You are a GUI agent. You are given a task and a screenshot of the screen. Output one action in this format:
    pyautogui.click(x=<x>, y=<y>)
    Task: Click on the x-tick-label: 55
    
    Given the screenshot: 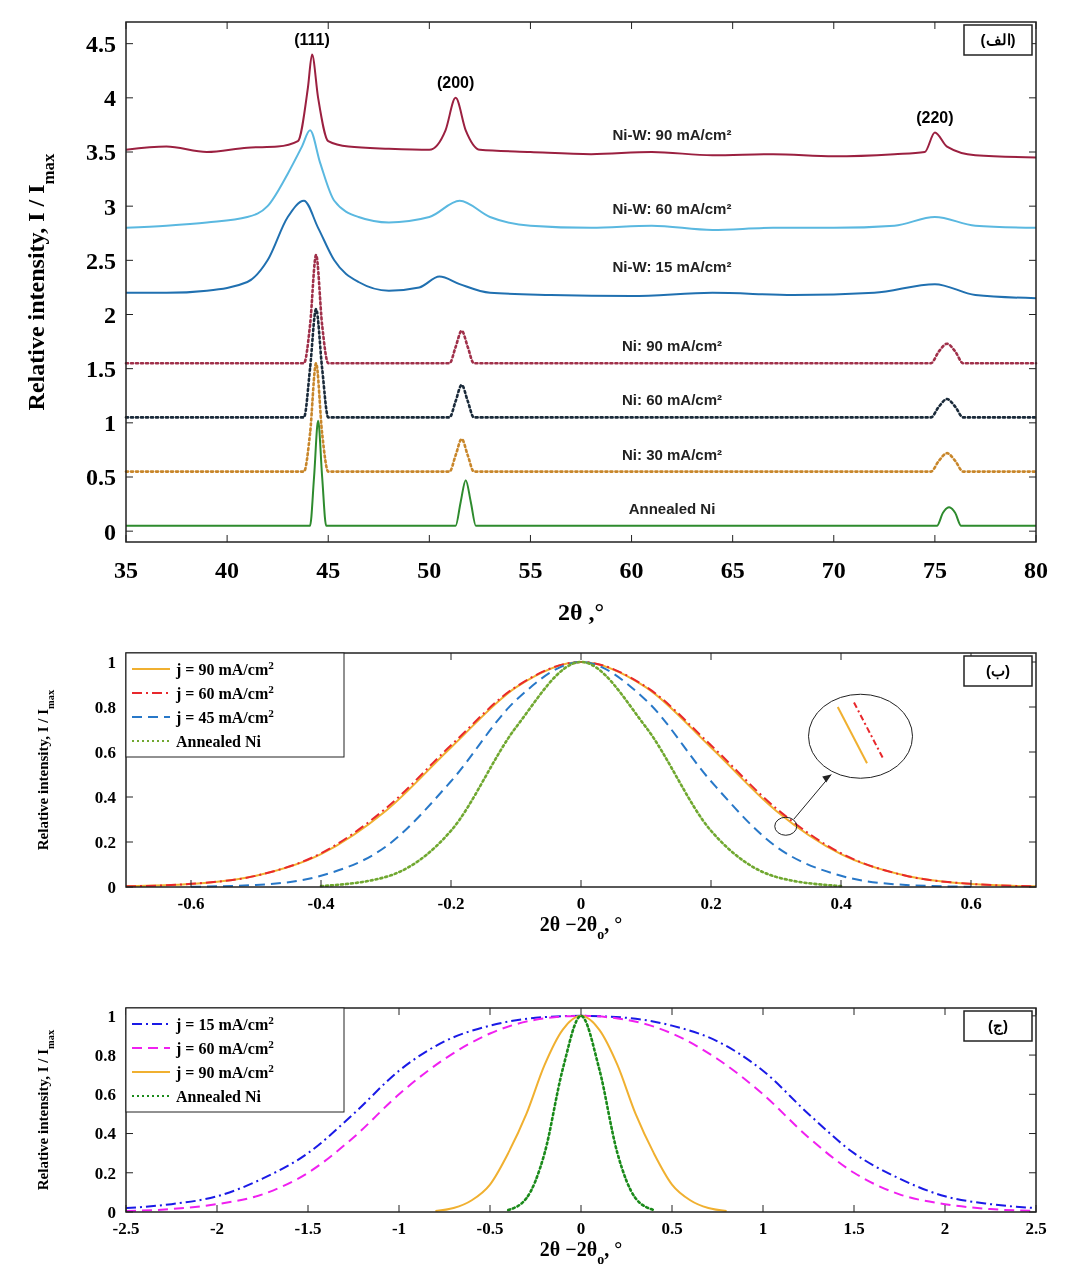 What is the action you would take?
    pyautogui.click(x=530, y=570)
    